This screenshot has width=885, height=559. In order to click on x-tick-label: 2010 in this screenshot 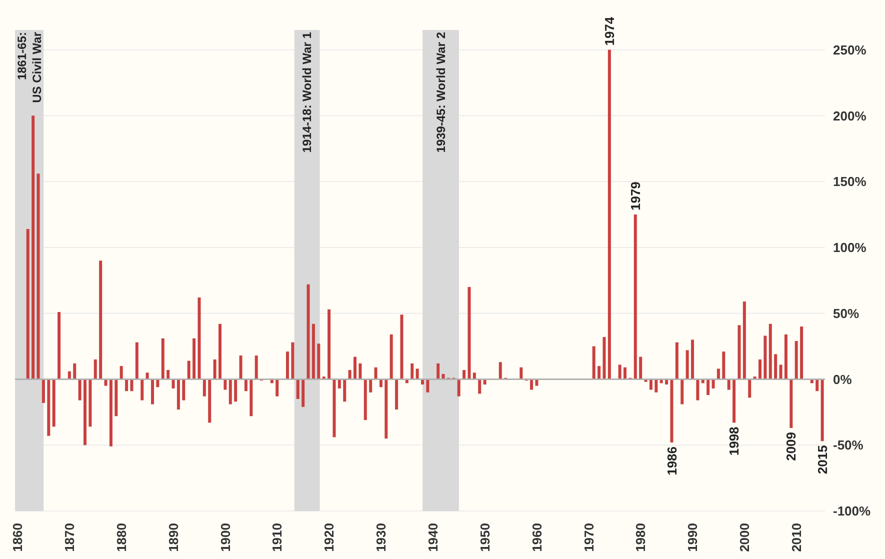, I will do `click(796, 537)`.